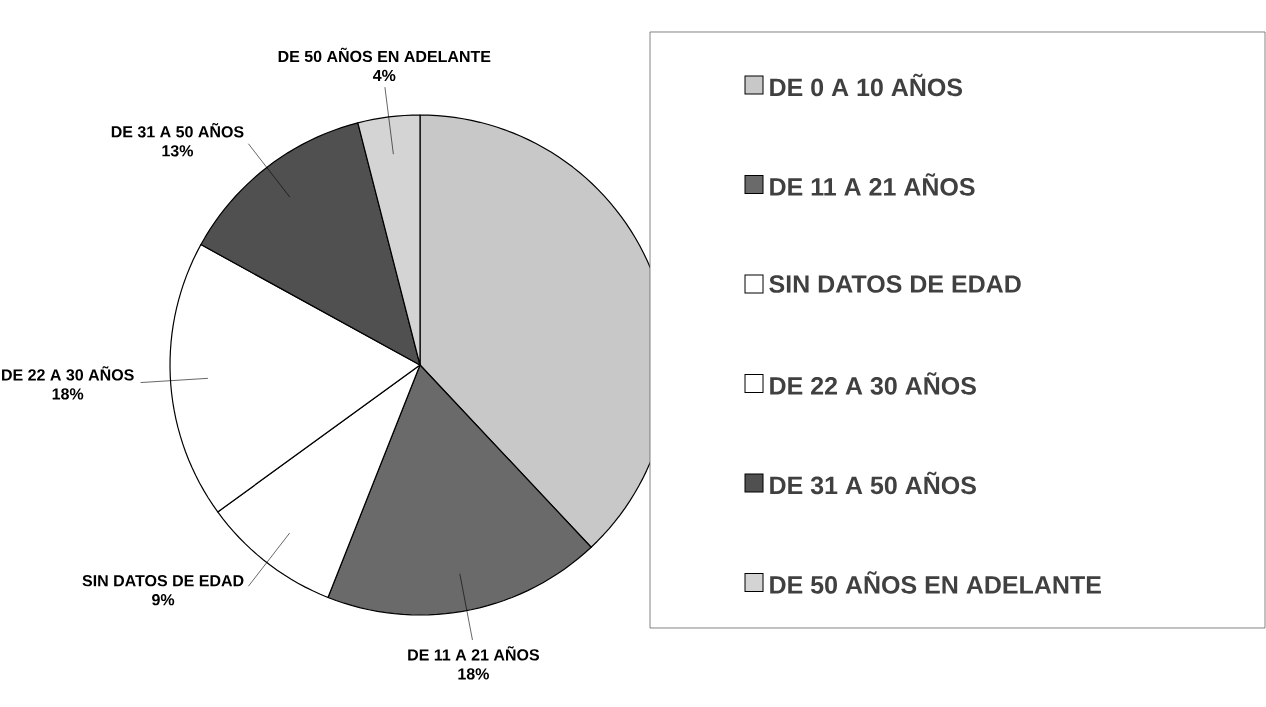  What do you see at coordinates (178, 151) in the screenshot?
I see `data-label: 13%` at bounding box center [178, 151].